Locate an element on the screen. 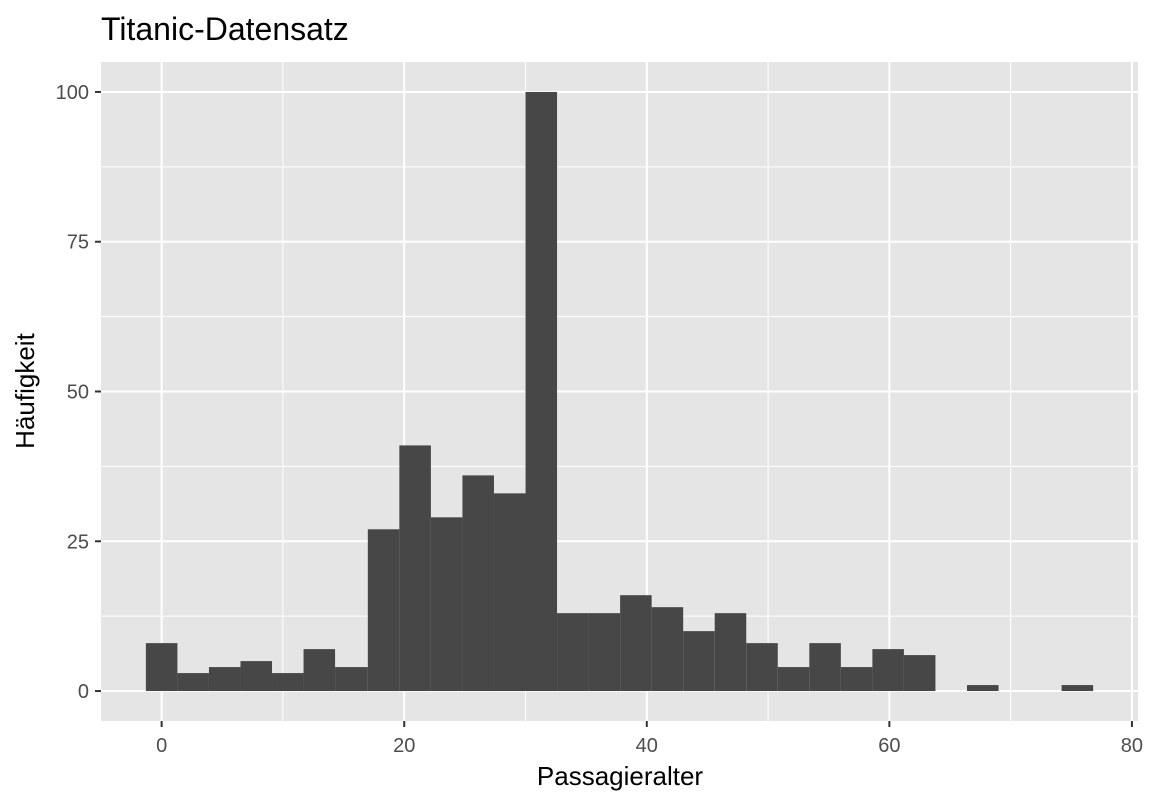 The height and width of the screenshot is (806, 1152). x-tick-label: 0 is located at coordinates (161, 746).